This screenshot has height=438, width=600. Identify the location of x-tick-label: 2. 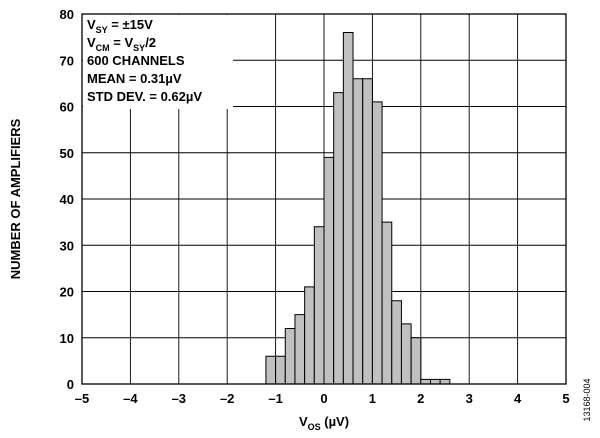
(420, 398).